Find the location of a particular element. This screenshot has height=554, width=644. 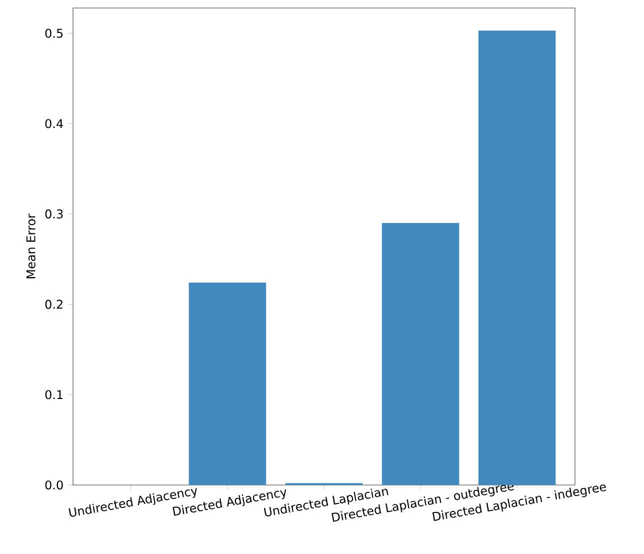

y-tick-label: 0.3 is located at coordinates (54, 214).